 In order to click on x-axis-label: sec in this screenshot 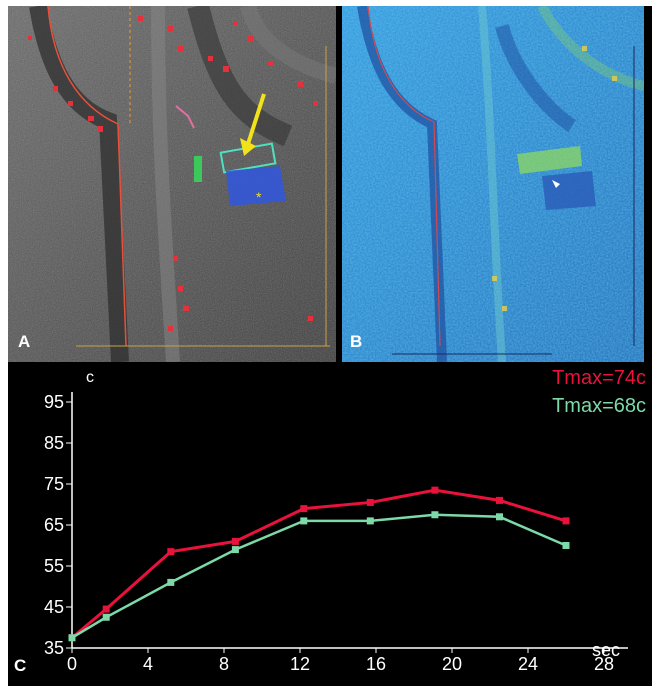, I will do `click(606, 650)`.